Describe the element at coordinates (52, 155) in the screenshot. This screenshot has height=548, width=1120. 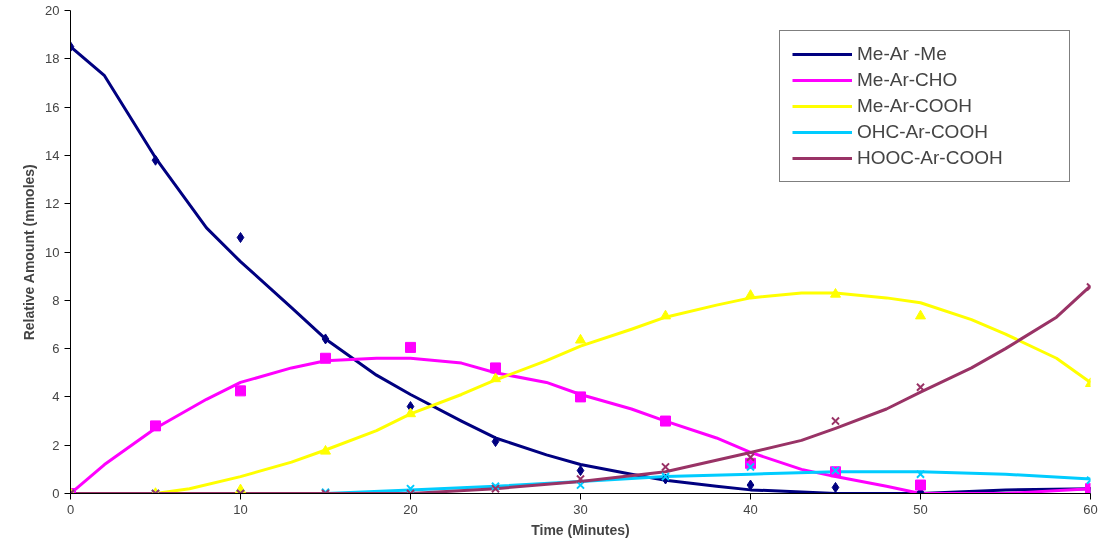
I see `y-tick-label: 14` at that location.